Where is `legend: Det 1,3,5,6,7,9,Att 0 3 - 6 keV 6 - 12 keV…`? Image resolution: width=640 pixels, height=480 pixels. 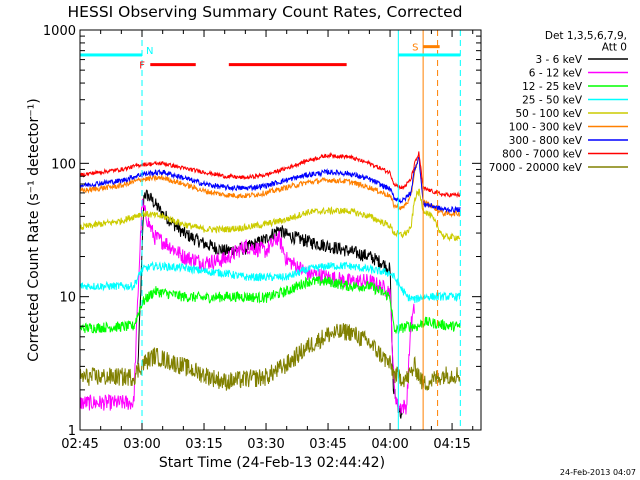
legend: Det 1,3,5,6,7,9,Att 0 3 - 6 keV 6 - 12 keV… is located at coordinates (558, 102).